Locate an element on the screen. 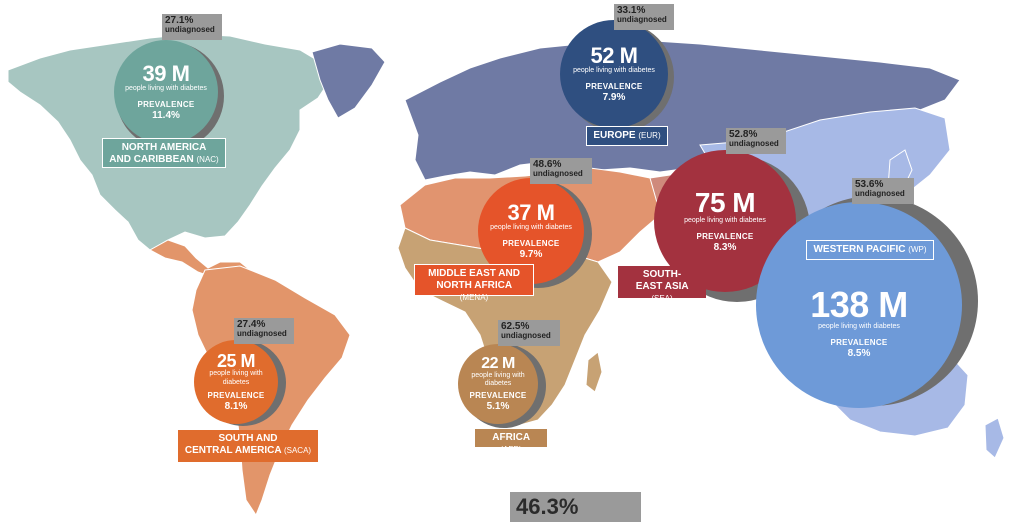  region-name-saca-2: CENTRAL AMERICA is located at coordinates (233, 450).